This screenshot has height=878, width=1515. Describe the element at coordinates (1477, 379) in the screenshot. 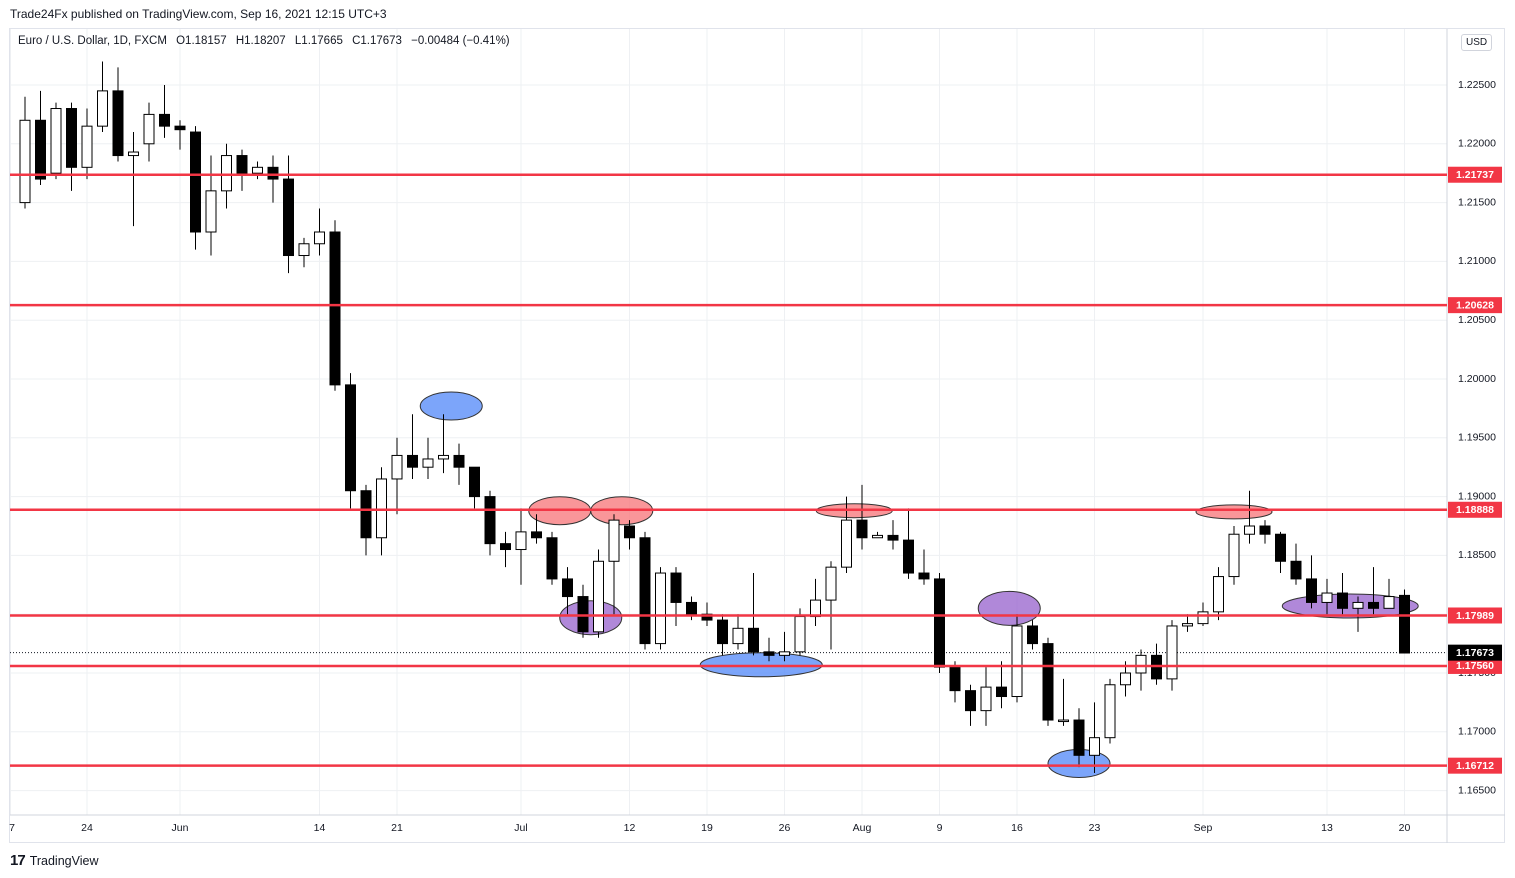

I see `y-tick-label: 1.20000` at that location.